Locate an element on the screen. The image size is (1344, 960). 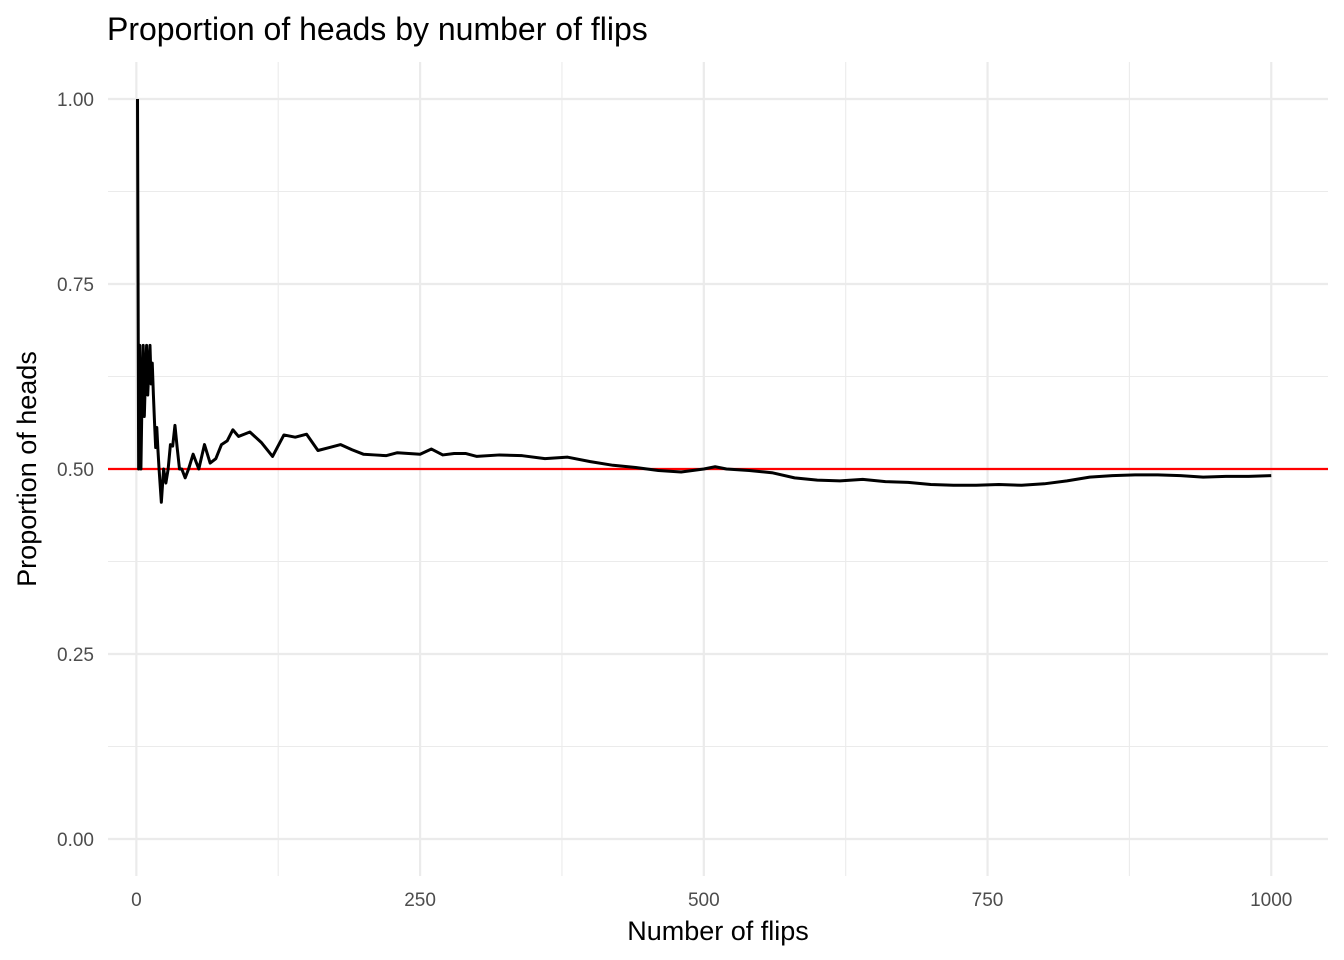
y-tick-label: 0.75 is located at coordinates (75, 285).